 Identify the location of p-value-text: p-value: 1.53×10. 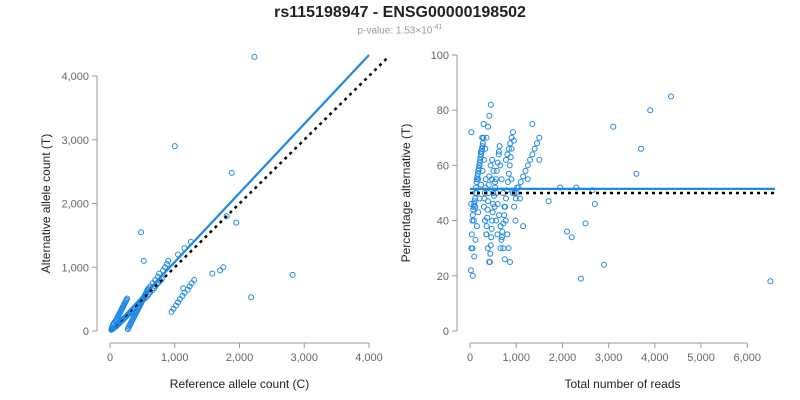
(395, 31).